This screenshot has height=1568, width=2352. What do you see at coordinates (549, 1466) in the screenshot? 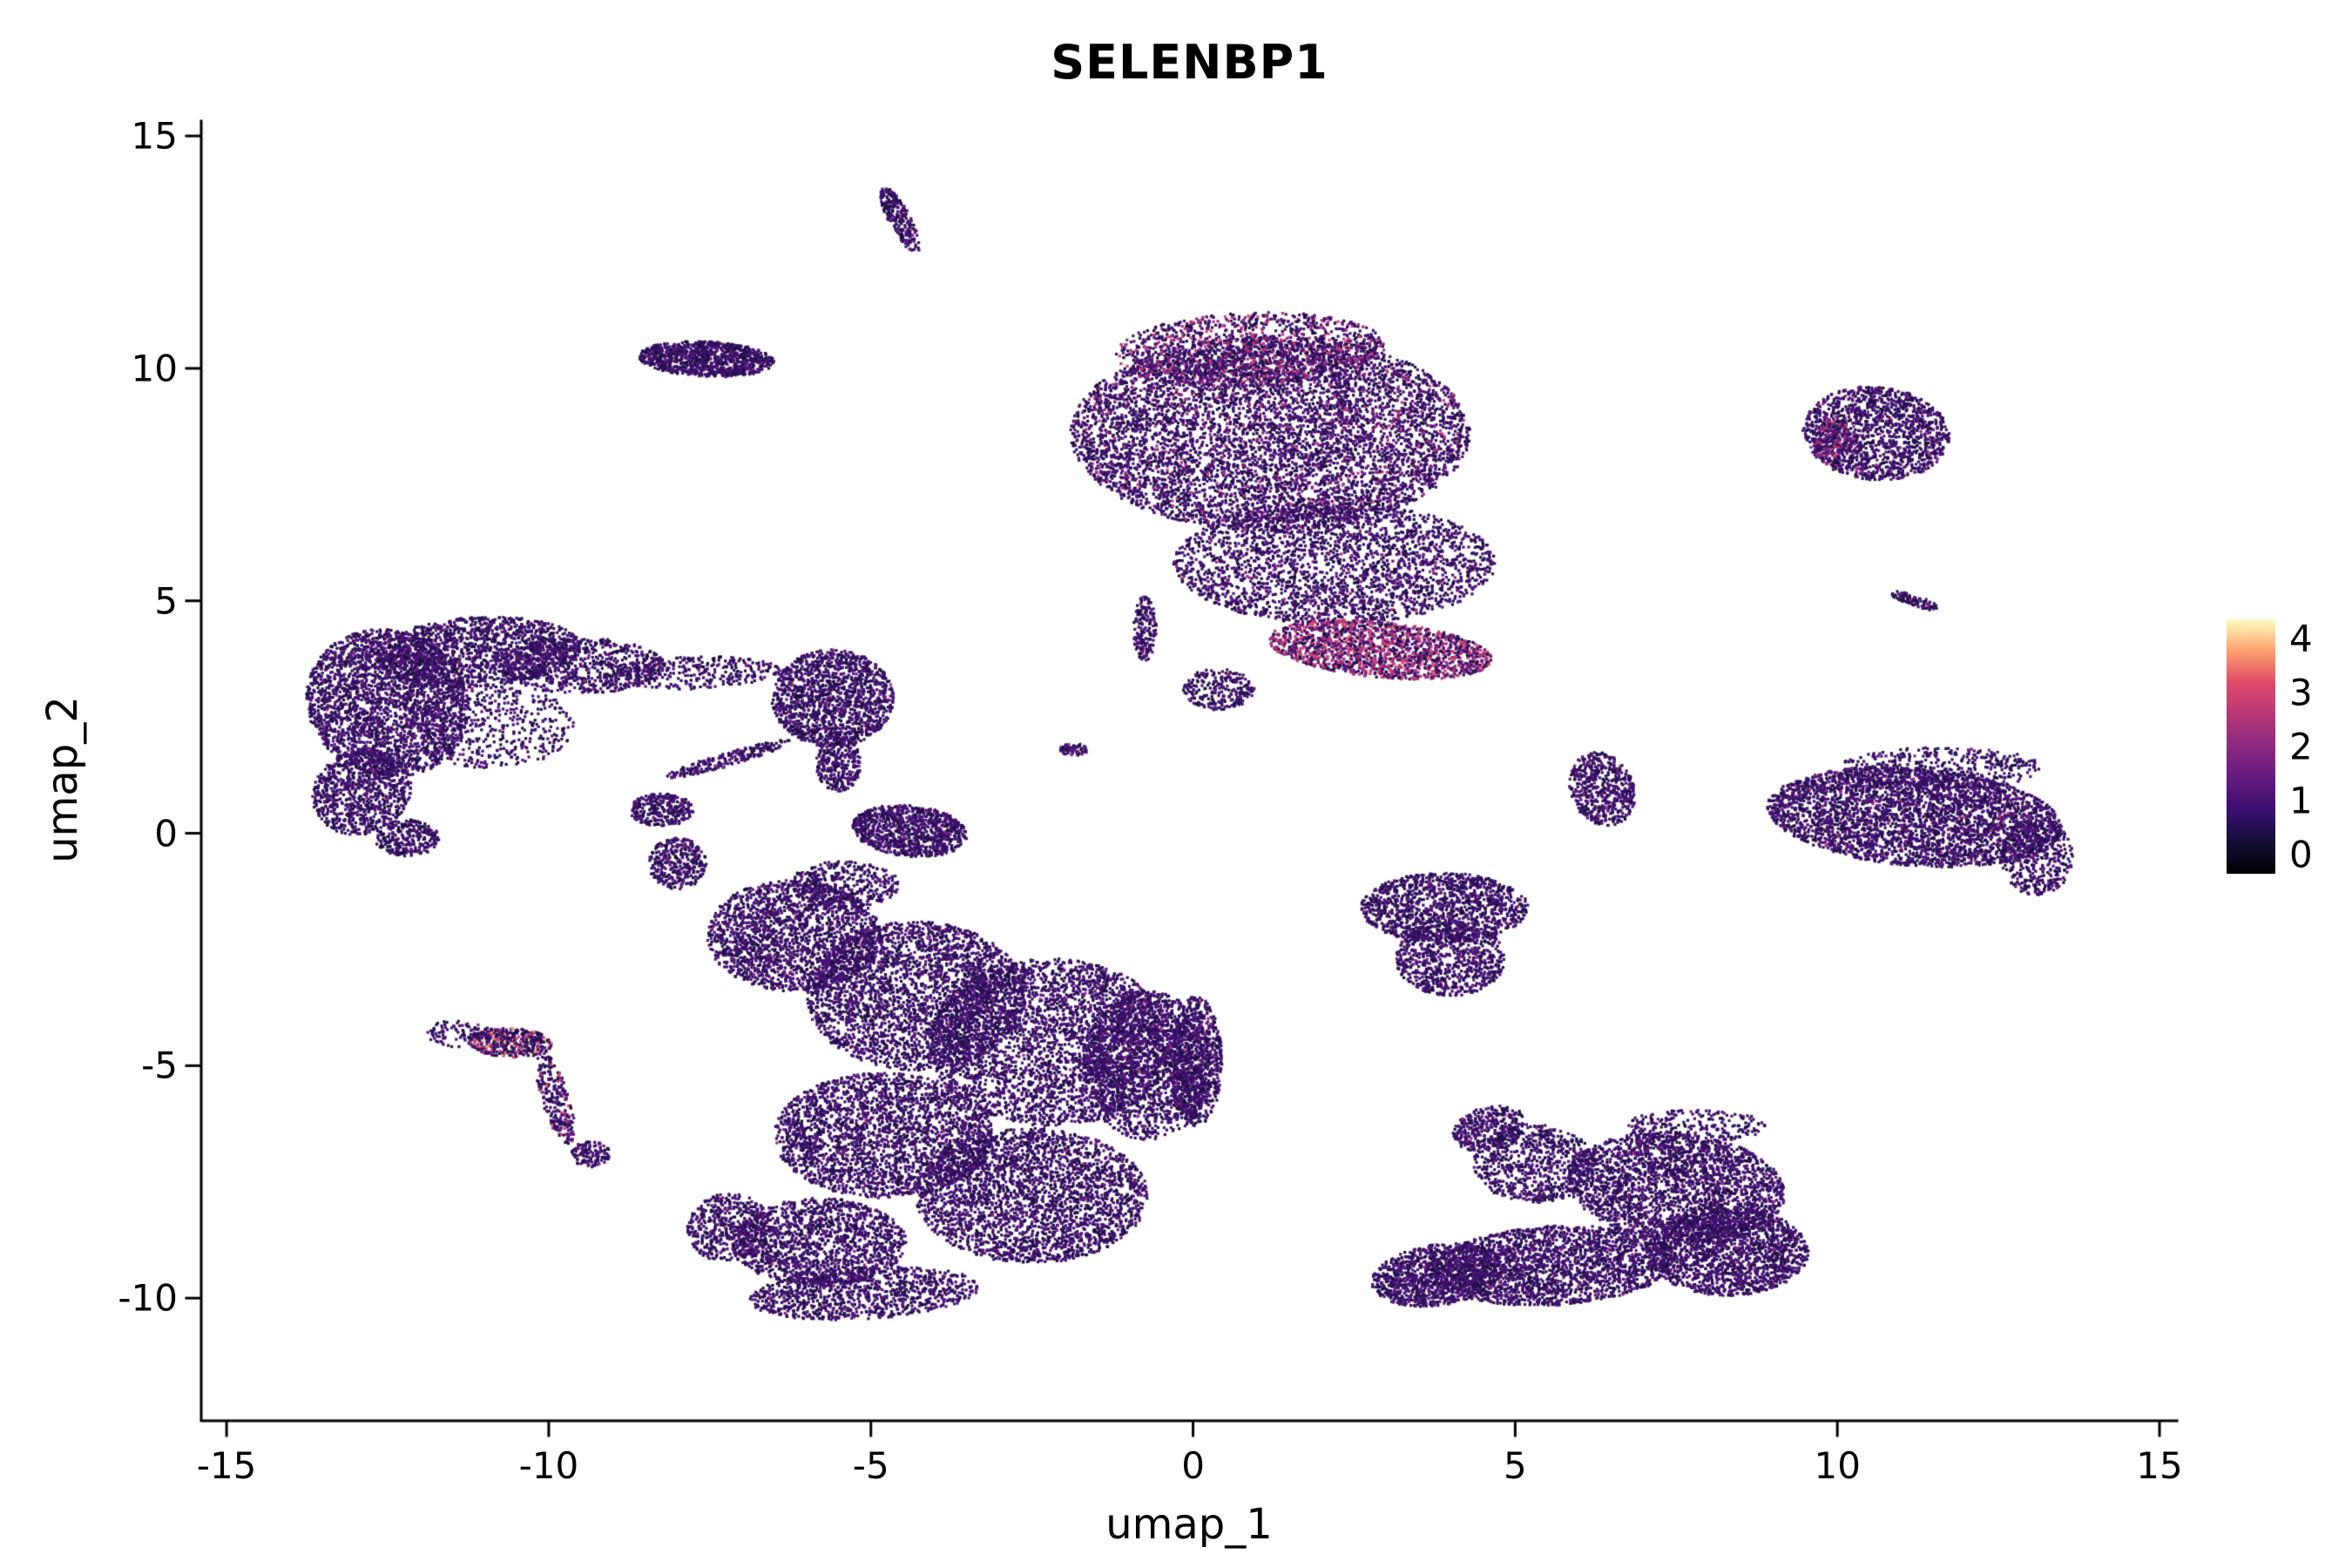
I see `x-tick-label: -10` at bounding box center [549, 1466].